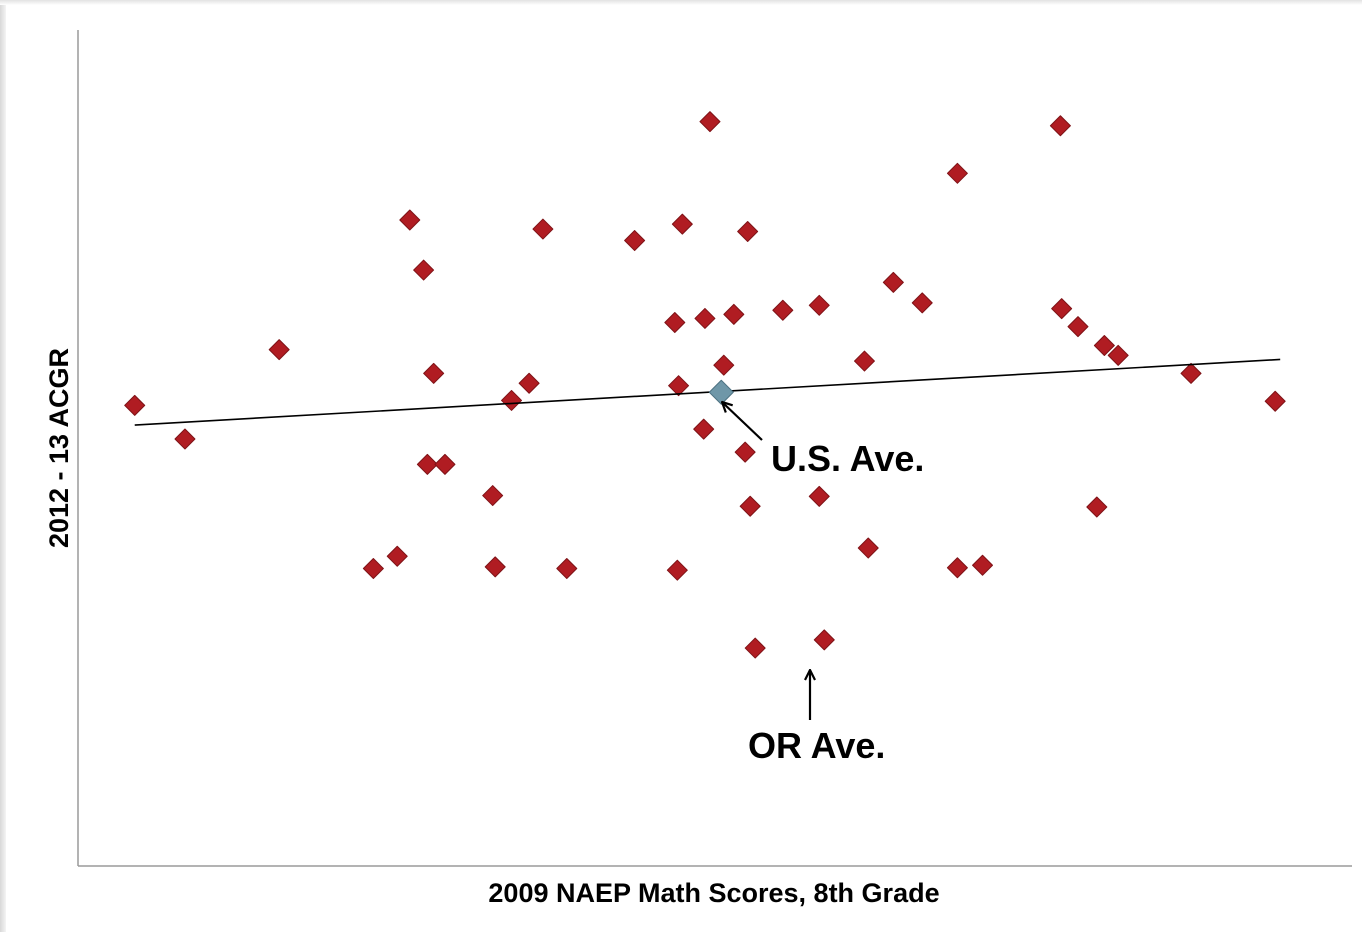 This screenshot has height=932, width=1362. Describe the element at coordinates (823, 584) in the screenshot. I see `annotations: U.S. Ave. OR Ave.` at that location.